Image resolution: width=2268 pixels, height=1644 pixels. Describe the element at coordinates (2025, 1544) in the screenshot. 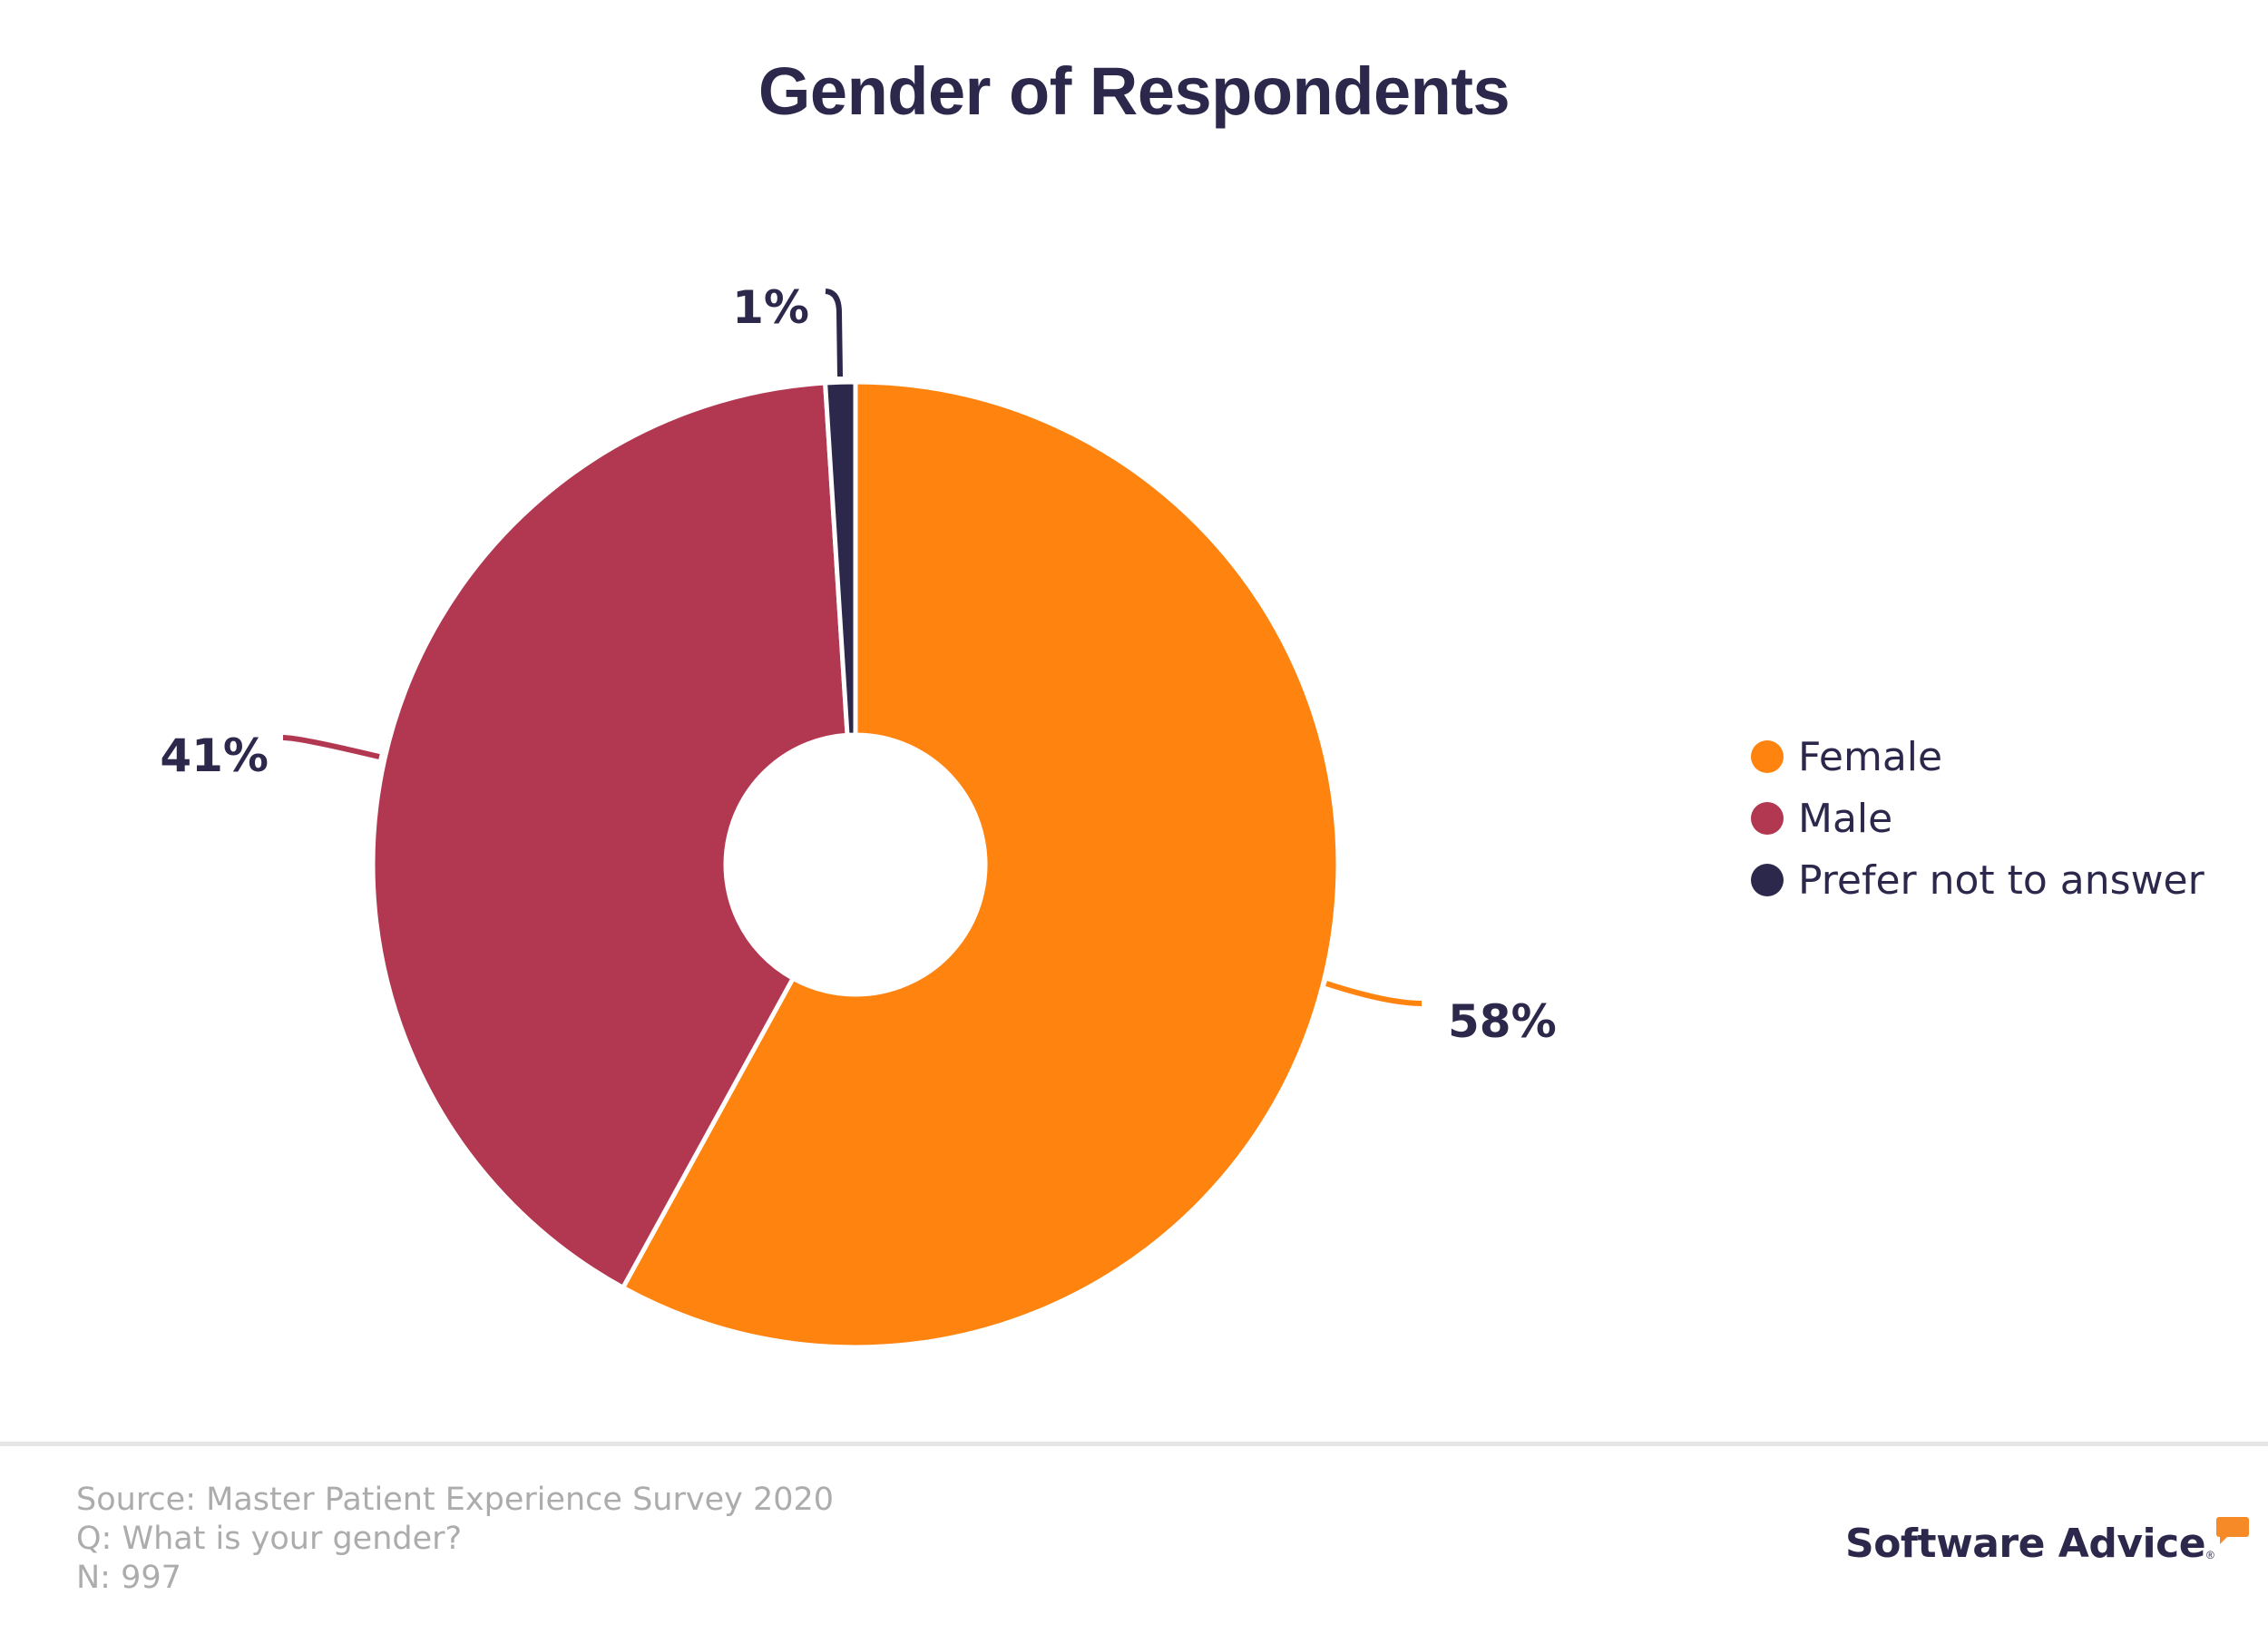

I see `logo-wordmark: Software Advice` at that location.